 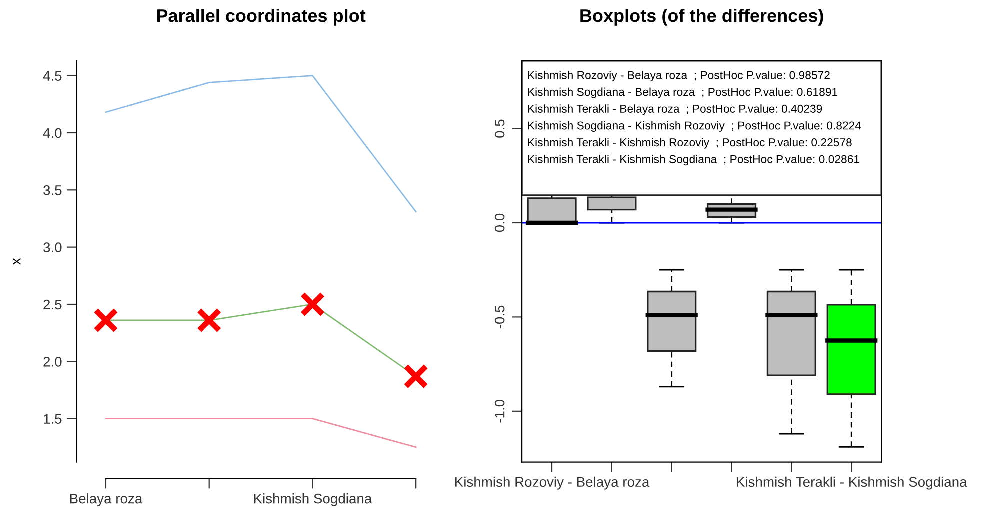 I want to click on annotation: Kishmish Terakli - Belaya roza ; PostHoc P.value: 0.40239, so click(x=675, y=110).